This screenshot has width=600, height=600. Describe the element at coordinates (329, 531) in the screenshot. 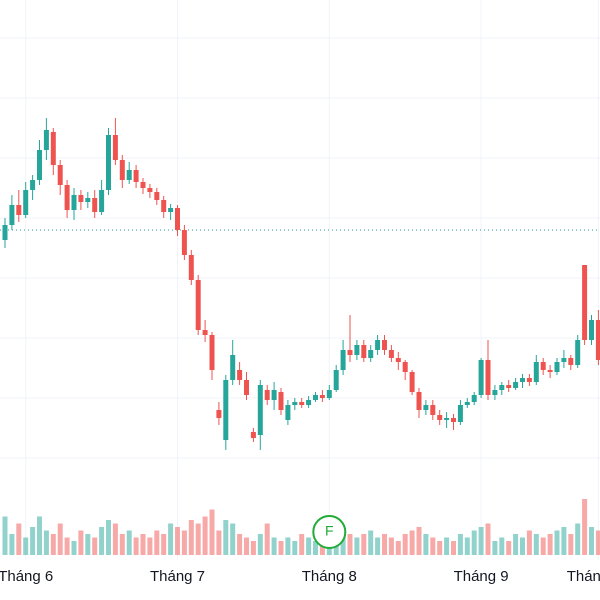

I see `event-label: F` at that location.